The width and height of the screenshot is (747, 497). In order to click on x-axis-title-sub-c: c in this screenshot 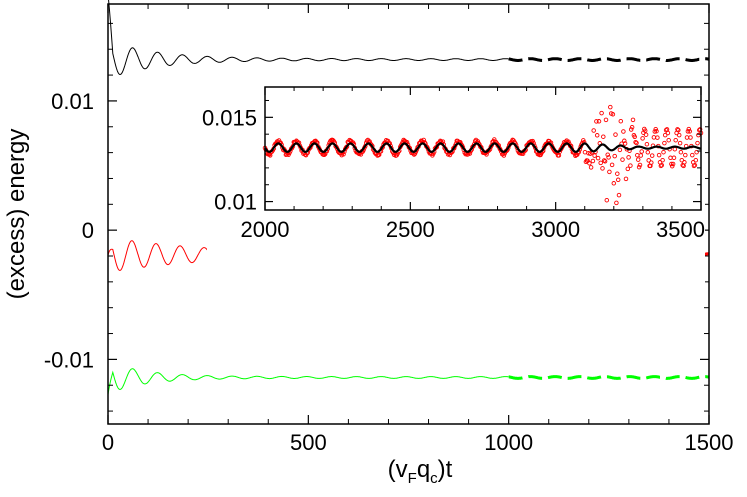, I will do `click(434, 478)`.